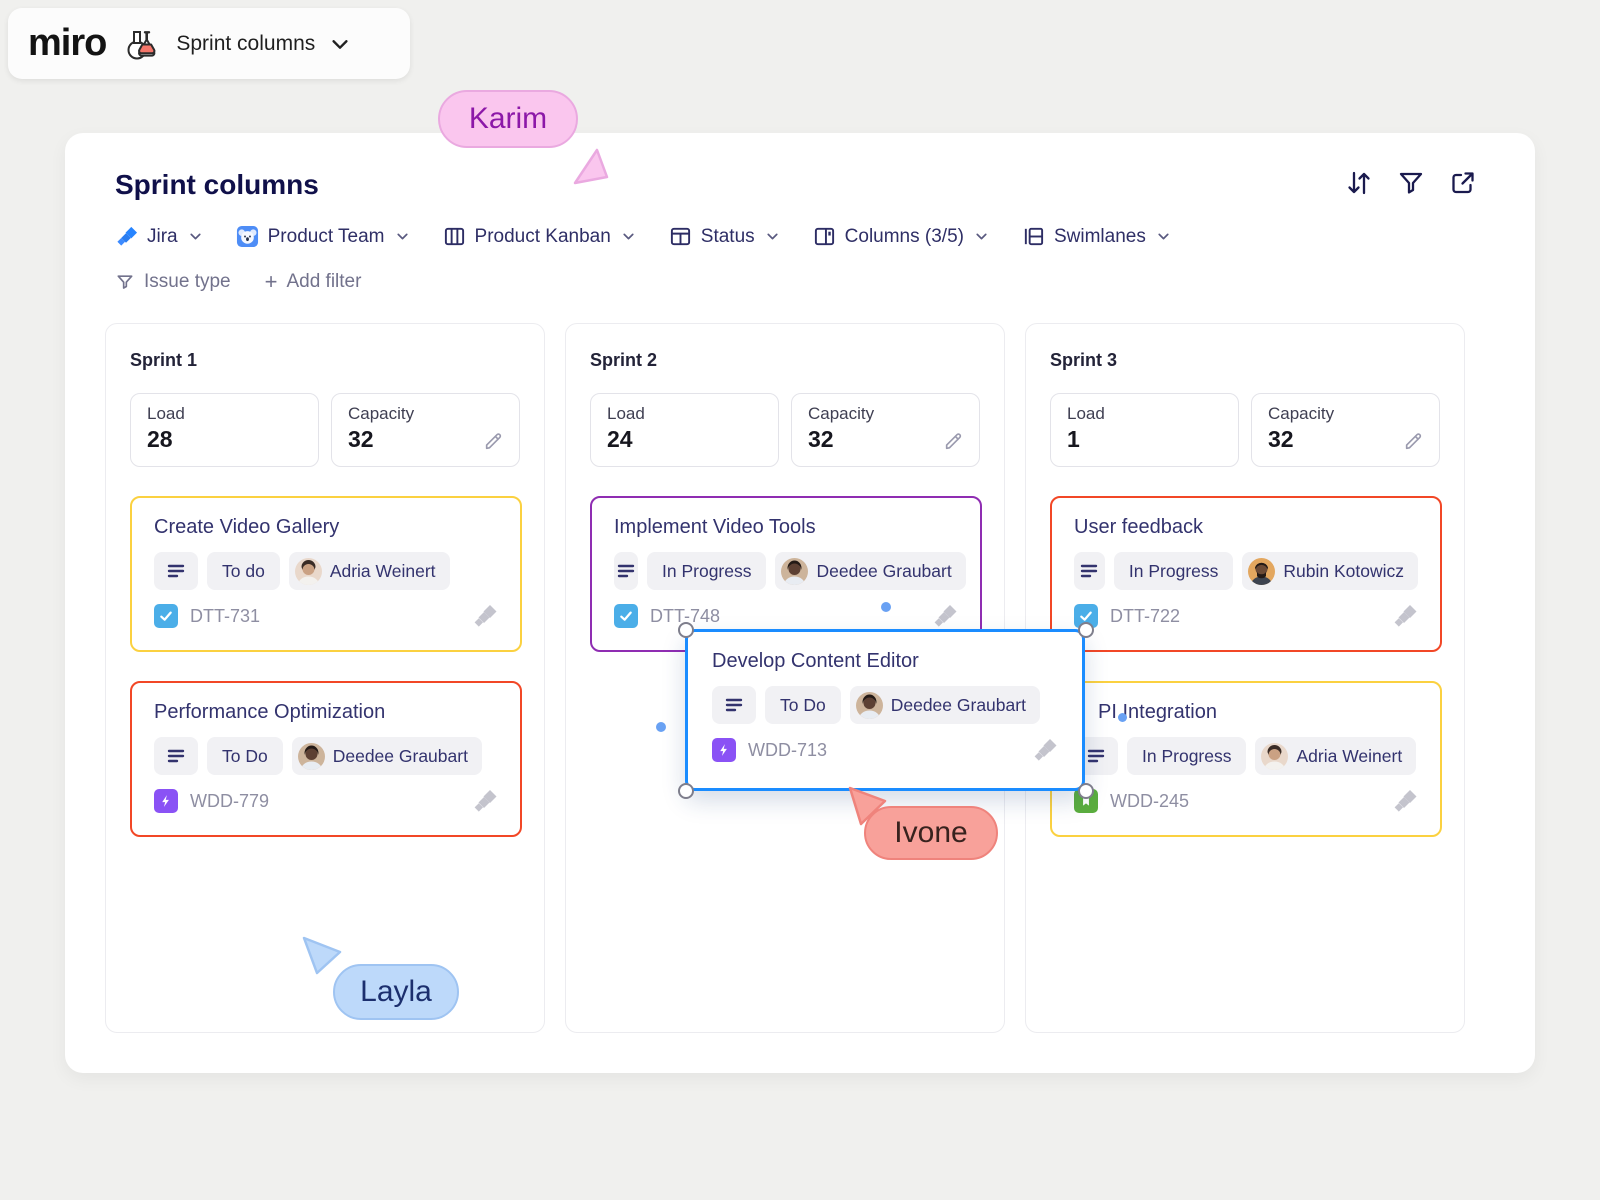 The height and width of the screenshot is (1200, 1600). What do you see at coordinates (508, 118) in the screenshot?
I see `collaborator-name: Karim` at bounding box center [508, 118].